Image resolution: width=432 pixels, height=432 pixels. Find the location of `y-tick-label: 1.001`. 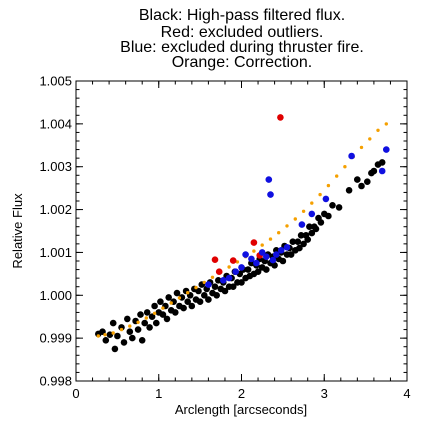

y-tick-label: 1.001 is located at coordinates (55, 252).